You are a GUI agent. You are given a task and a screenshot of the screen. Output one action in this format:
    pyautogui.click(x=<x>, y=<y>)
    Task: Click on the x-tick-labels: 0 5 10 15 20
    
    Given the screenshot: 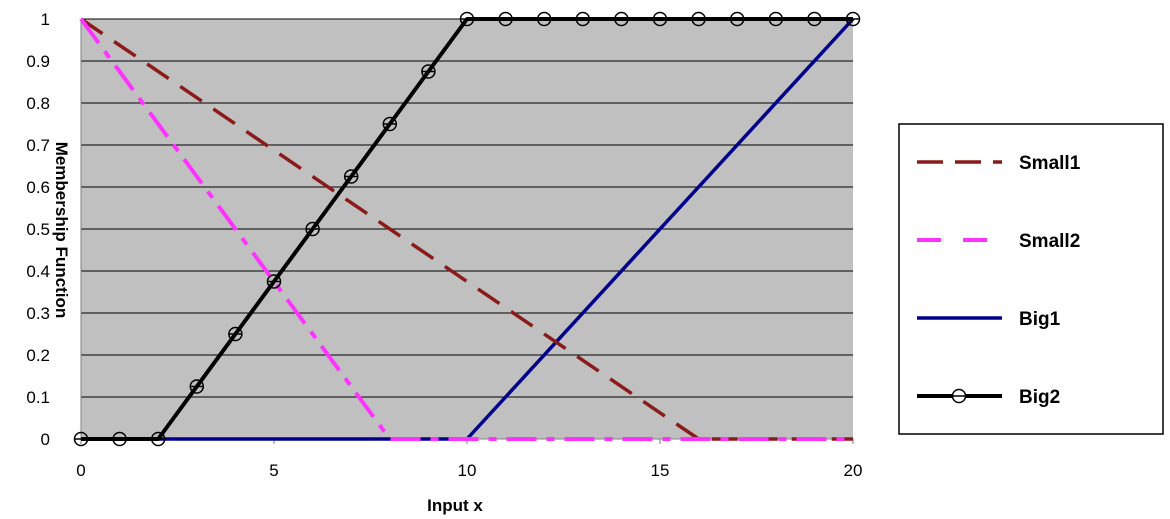 What is the action you would take?
    pyautogui.click(x=469, y=470)
    